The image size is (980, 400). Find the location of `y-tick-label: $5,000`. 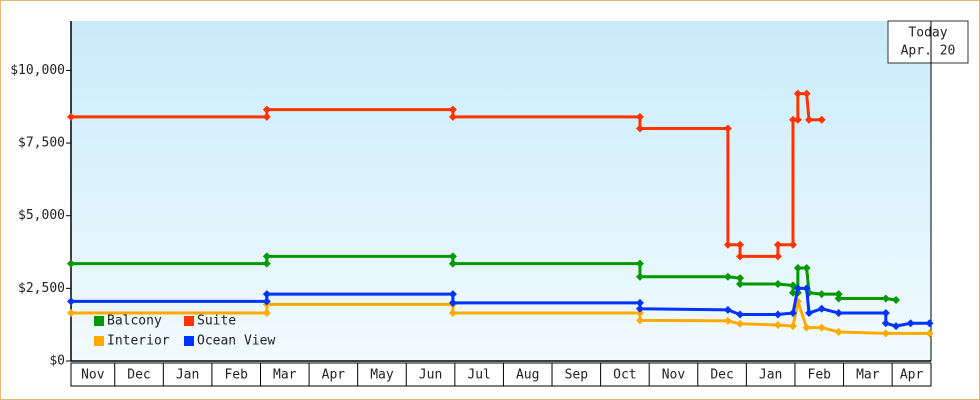

y-tick-label: $5,000 is located at coordinates (41, 215).